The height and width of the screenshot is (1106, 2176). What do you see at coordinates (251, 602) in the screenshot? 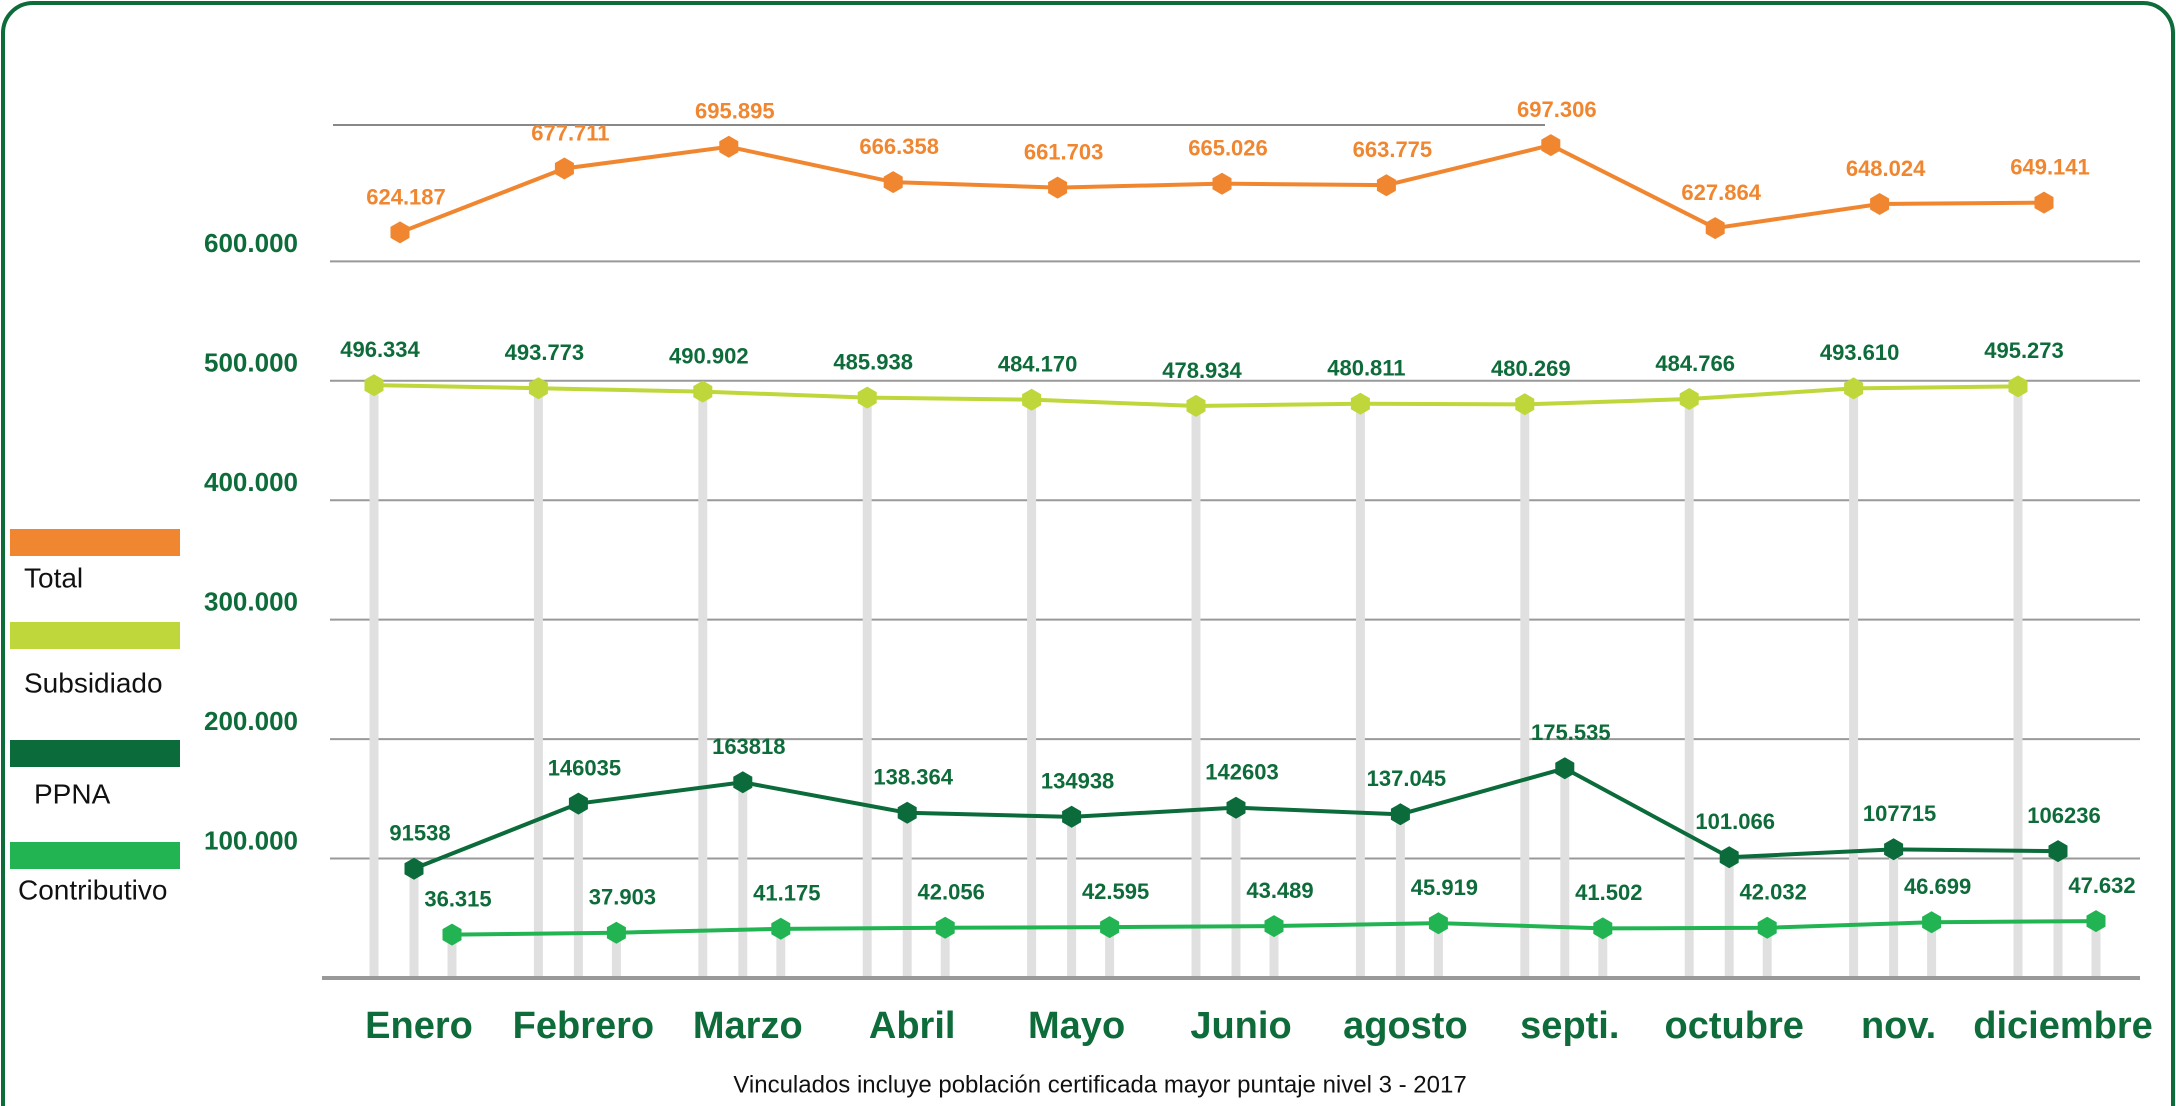
I see `y-tick-label: 300.000` at bounding box center [251, 602].